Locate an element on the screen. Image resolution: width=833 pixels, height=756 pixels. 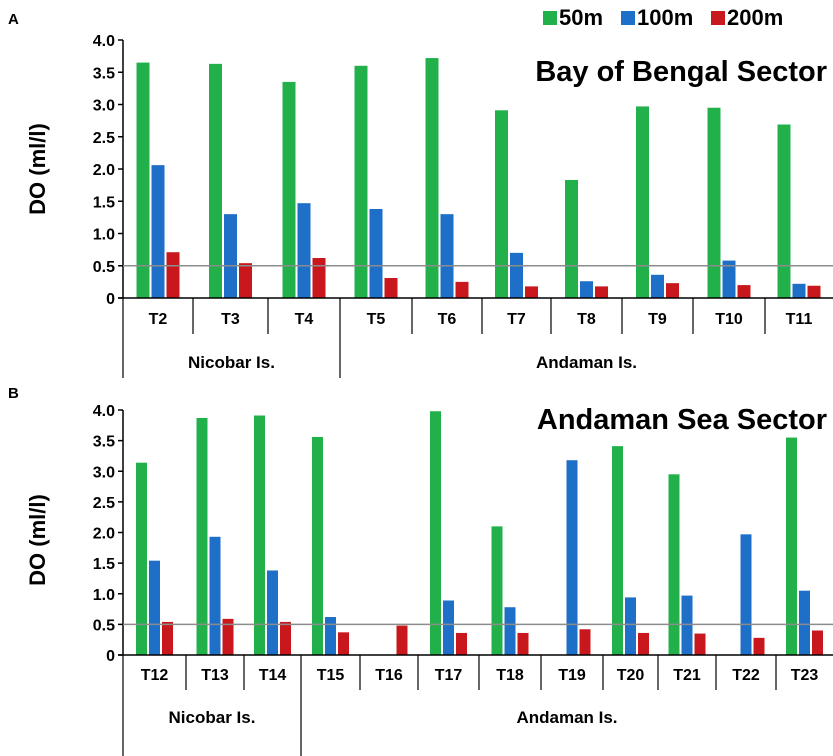
x-tick-label-T9: T9 is located at coordinates (657, 319).